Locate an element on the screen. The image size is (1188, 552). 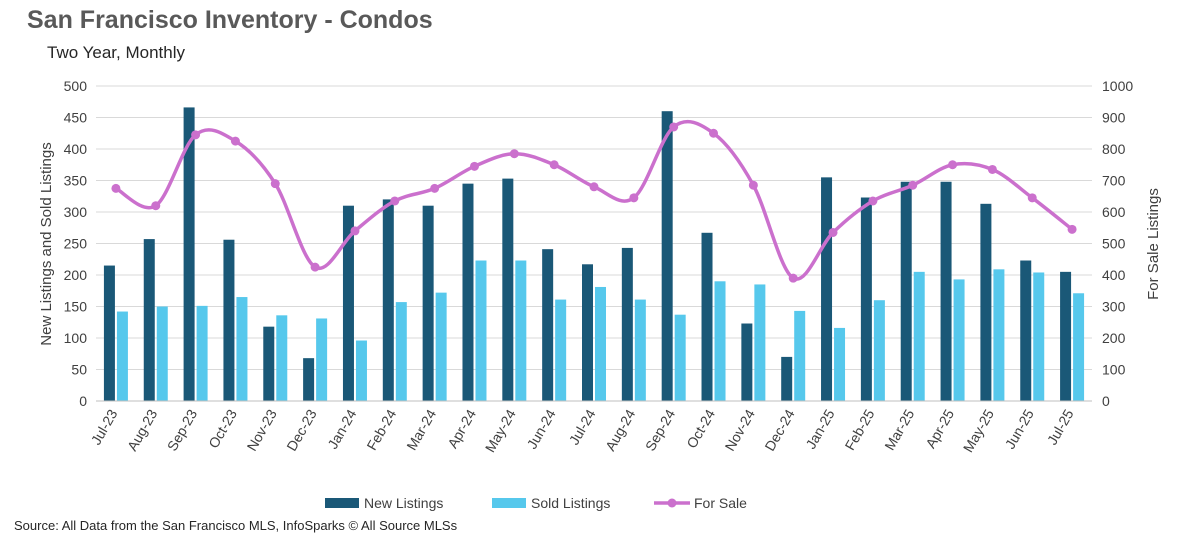
right-tick-label: 0 is located at coordinates (1106, 401).